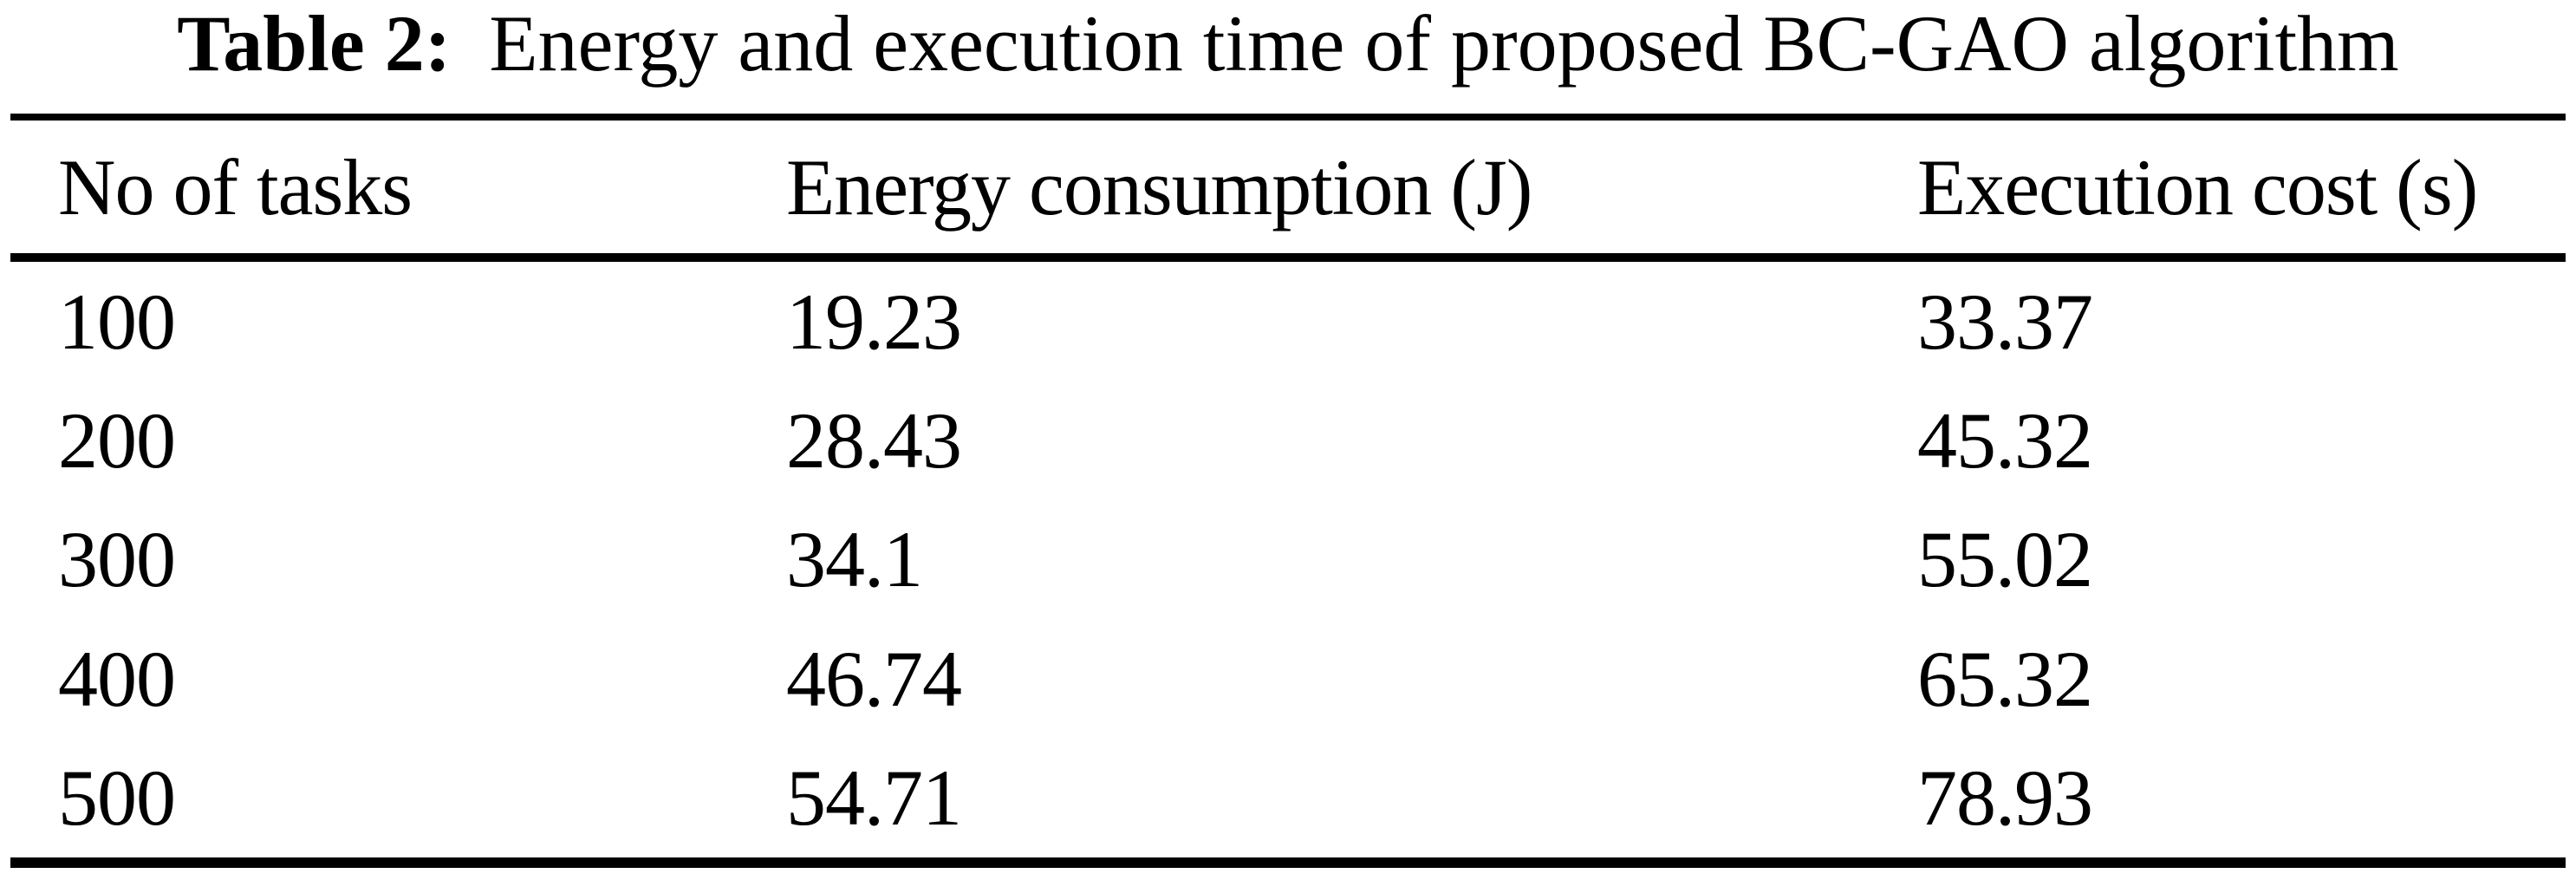 This screenshot has height=880, width=2576. Describe the element at coordinates (117, 798) in the screenshot. I see `cell-no-of-tasks: 500` at that location.